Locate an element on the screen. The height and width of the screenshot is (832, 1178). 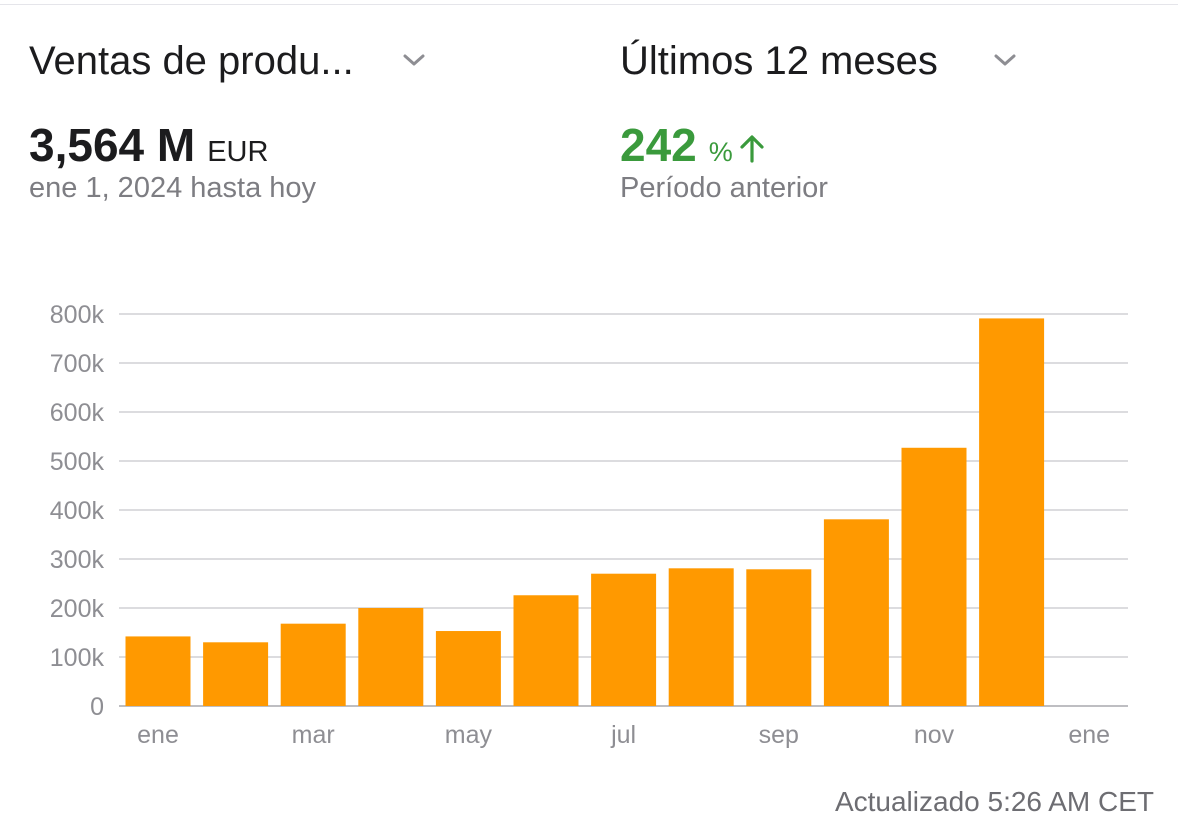
change-unit: % is located at coordinates (720, 152).